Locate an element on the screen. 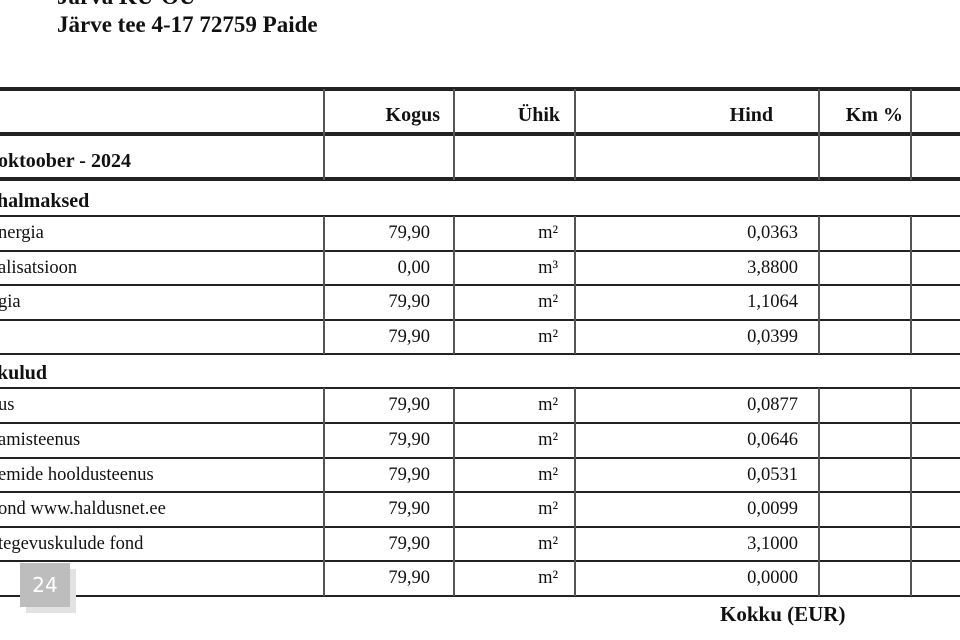 The image size is (960, 640). total-label: Kokku (EUR) is located at coordinates (783, 614).